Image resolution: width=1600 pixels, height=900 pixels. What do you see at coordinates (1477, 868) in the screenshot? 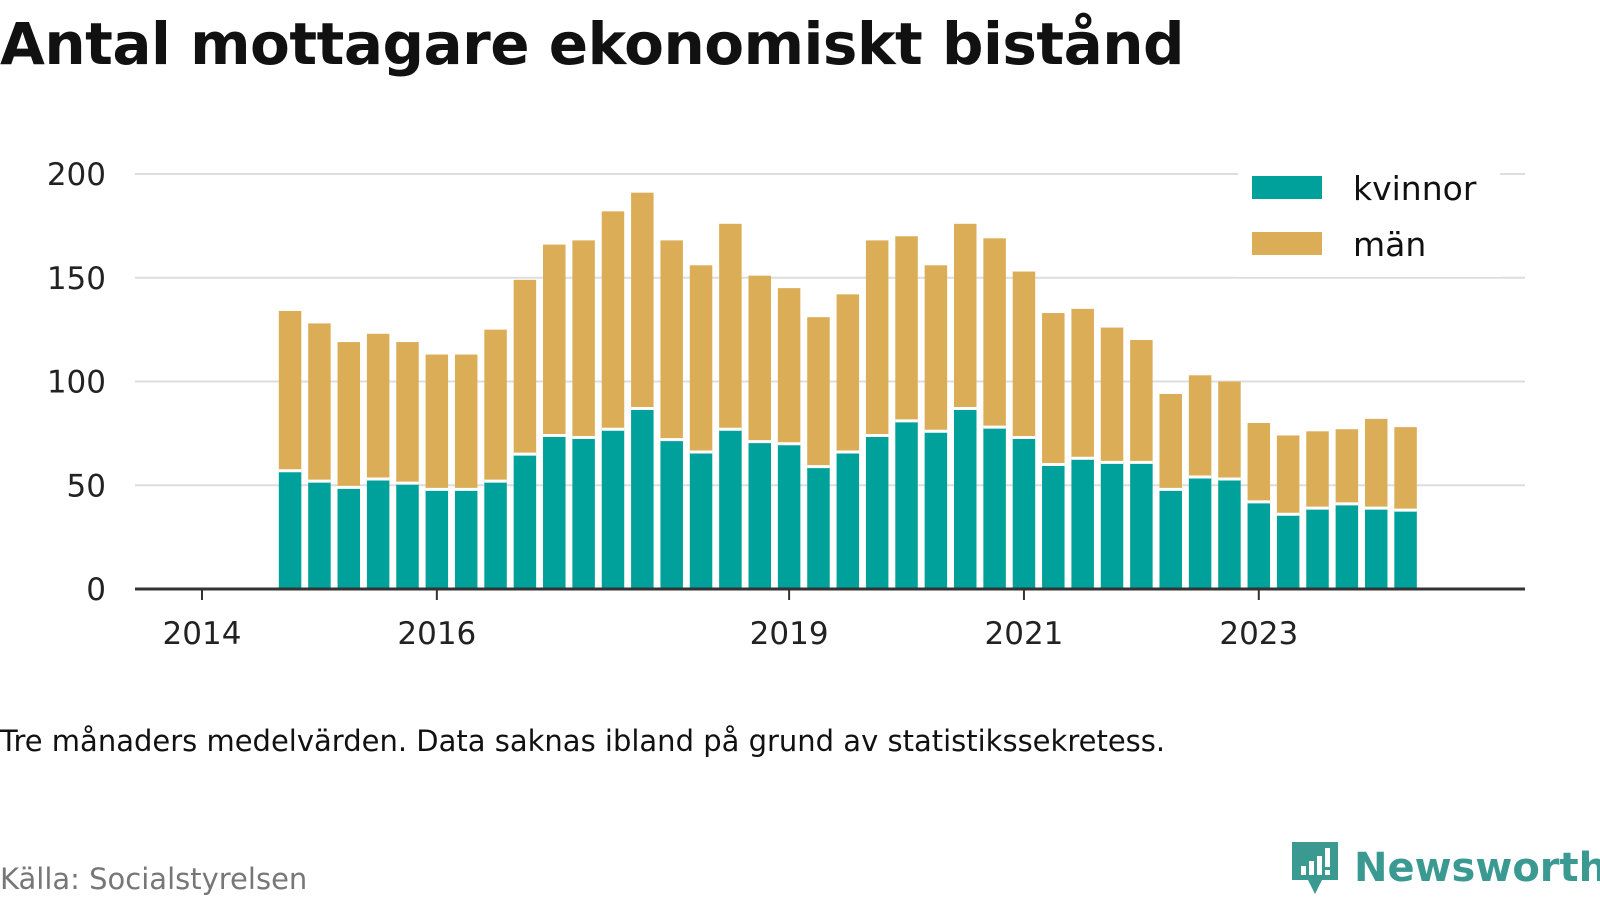
I see `brand-name: Newsworthy` at bounding box center [1477, 868].